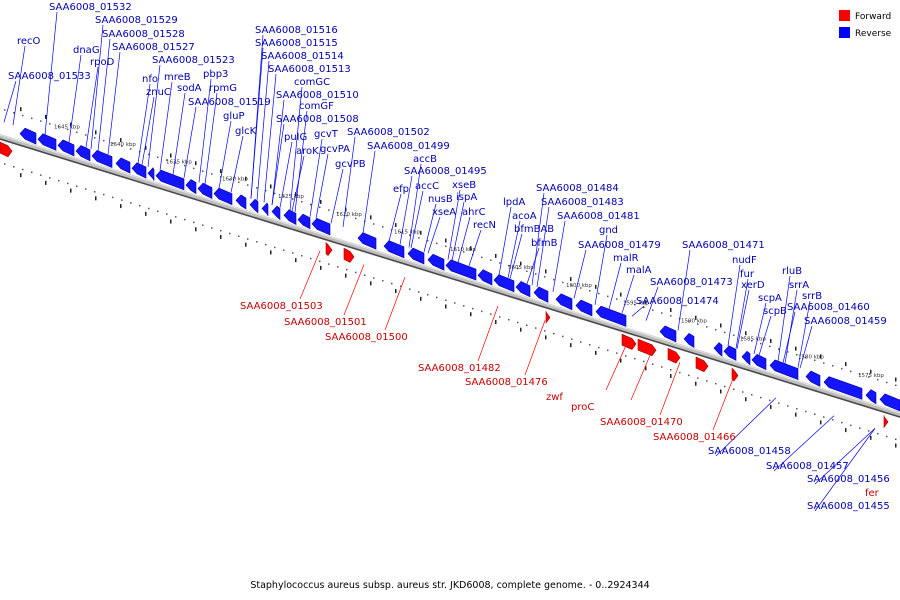 The image size is (900, 600). I want to click on gene-label: scpB, so click(775, 311).